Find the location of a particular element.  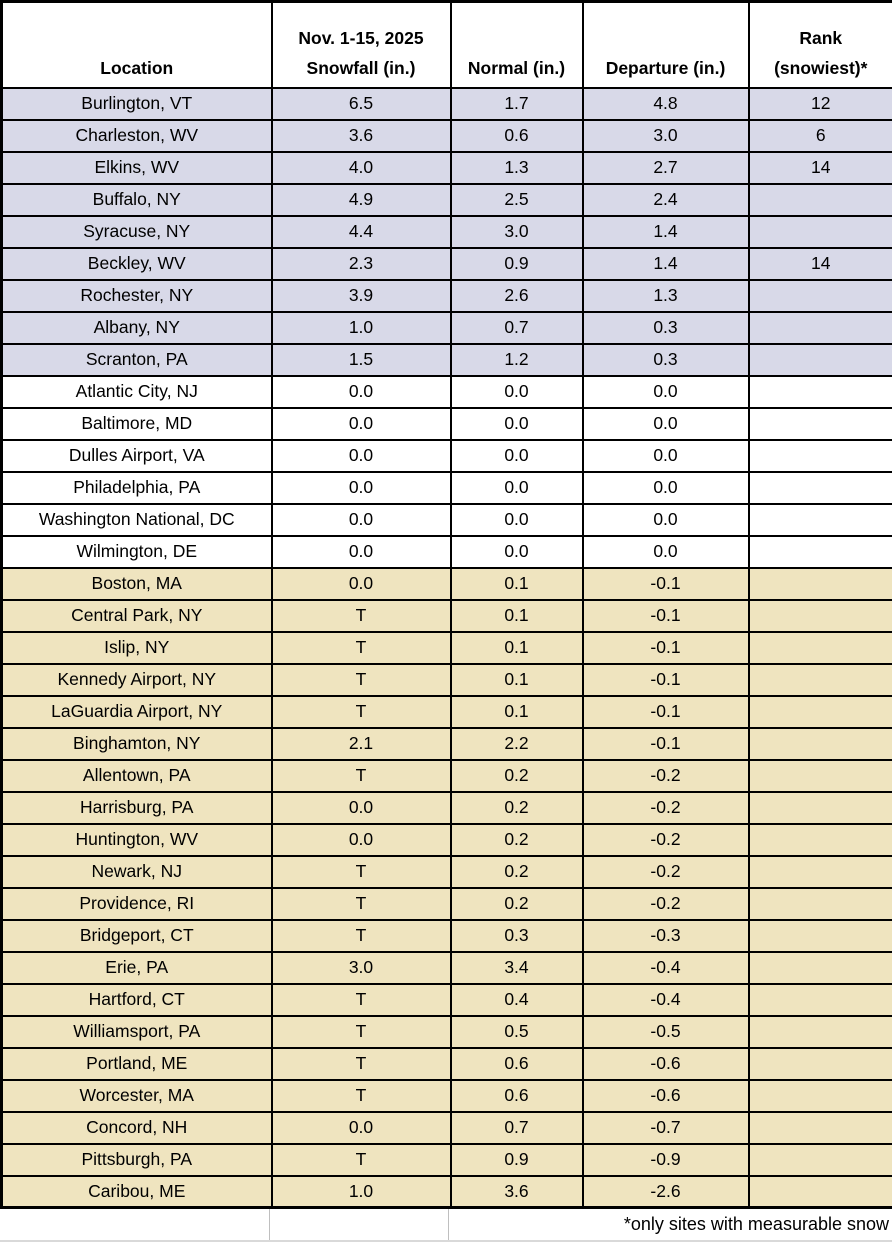

cell-location: Worcester, MA is located at coordinates (136, 1095).